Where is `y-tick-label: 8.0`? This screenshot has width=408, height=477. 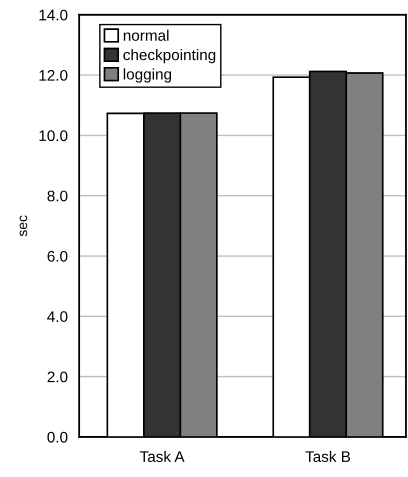
y-tick-label: 8.0 is located at coordinates (57, 196).